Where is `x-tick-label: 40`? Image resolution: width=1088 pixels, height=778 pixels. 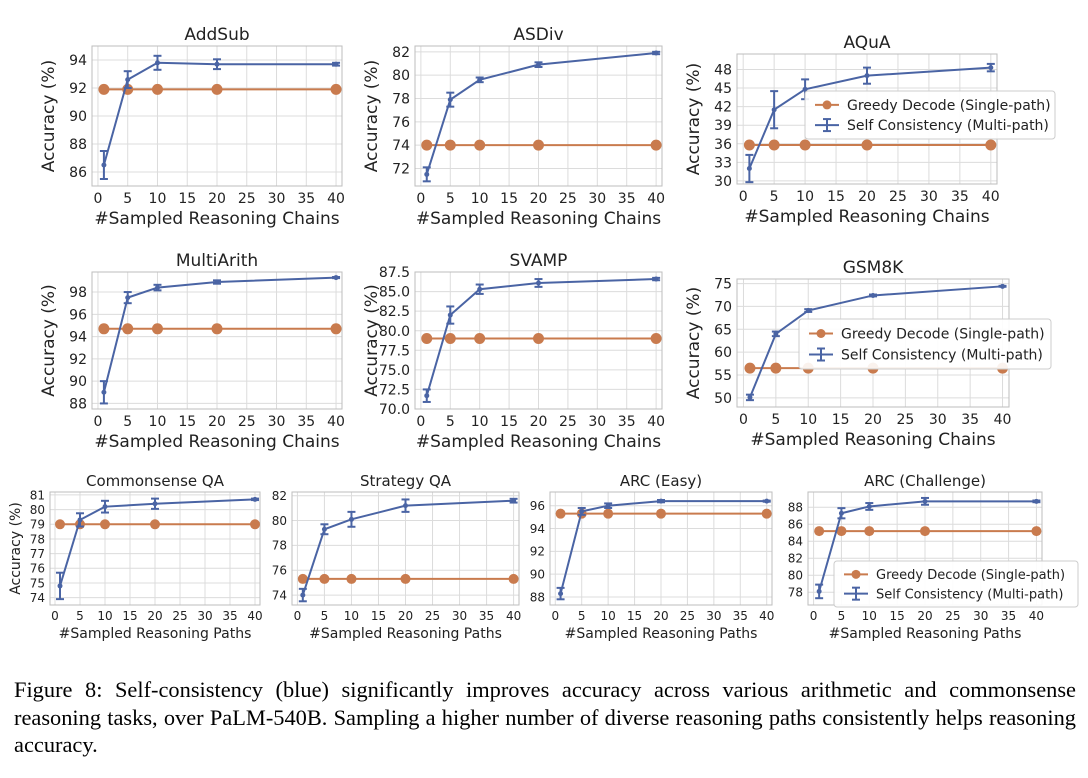
x-tick-label: 40 is located at coordinates (1036, 616).